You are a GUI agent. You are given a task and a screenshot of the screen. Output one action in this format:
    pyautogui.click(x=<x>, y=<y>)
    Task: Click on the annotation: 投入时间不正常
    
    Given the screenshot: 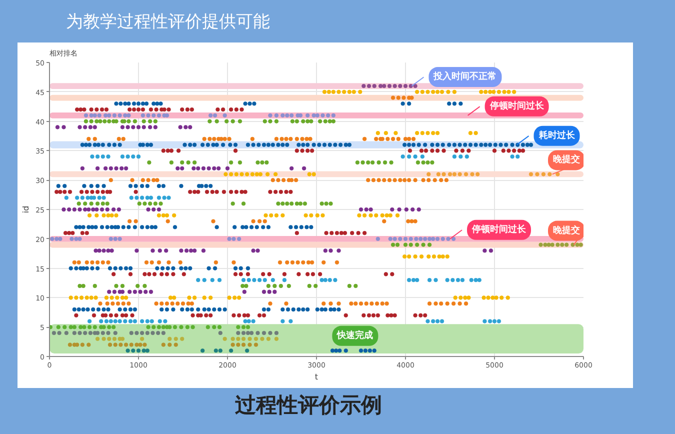 What is the action you would take?
    pyautogui.click(x=464, y=76)
    